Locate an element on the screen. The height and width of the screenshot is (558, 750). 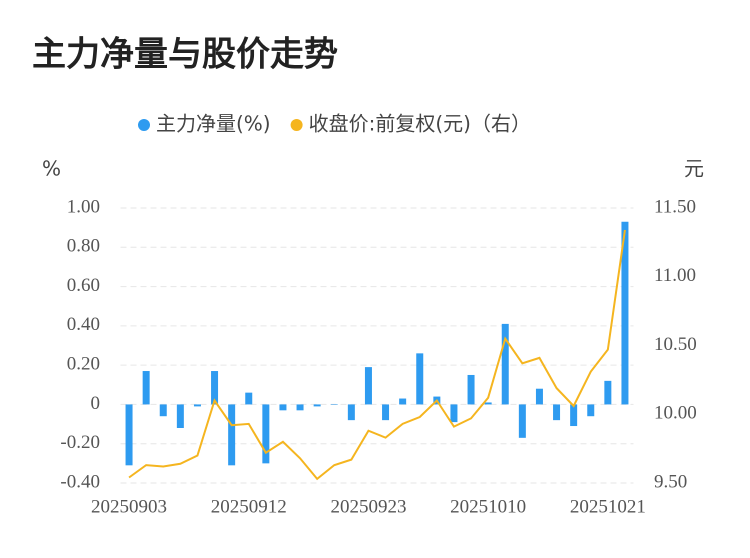
y2-tick-label: 9.50 is located at coordinates (670, 481).